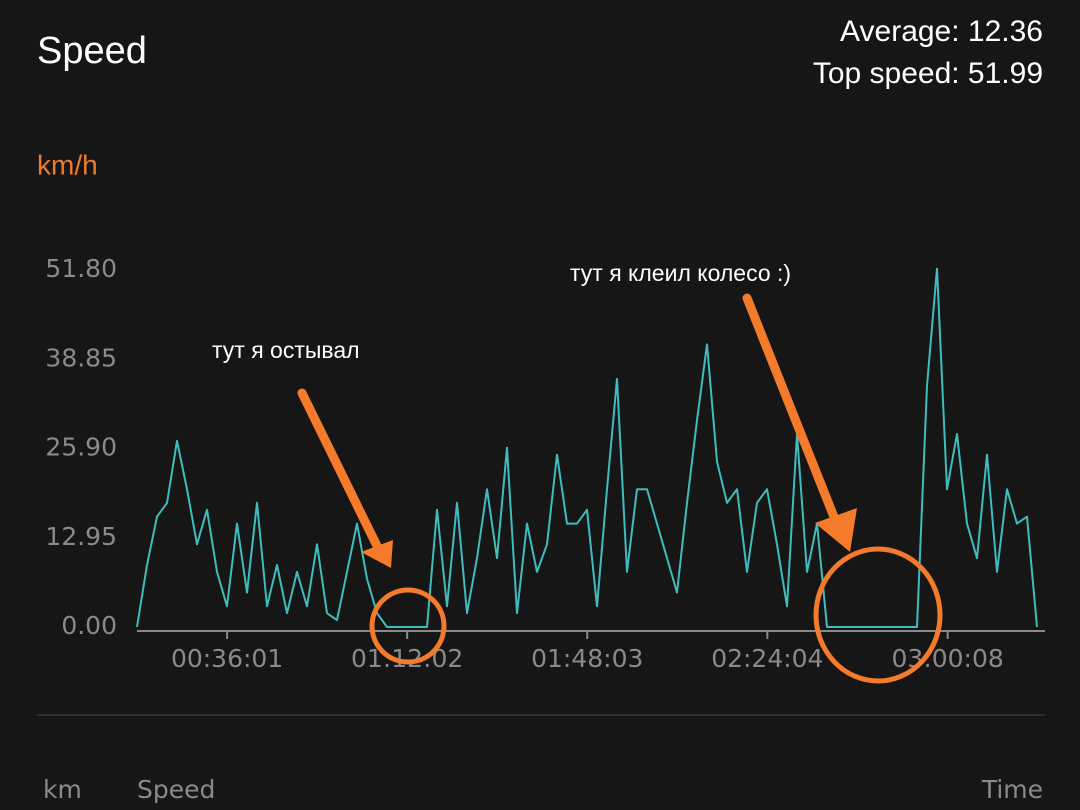 The image size is (1080, 810). What do you see at coordinates (67, 164) in the screenshot?
I see `y-unit: km/h` at bounding box center [67, 164].